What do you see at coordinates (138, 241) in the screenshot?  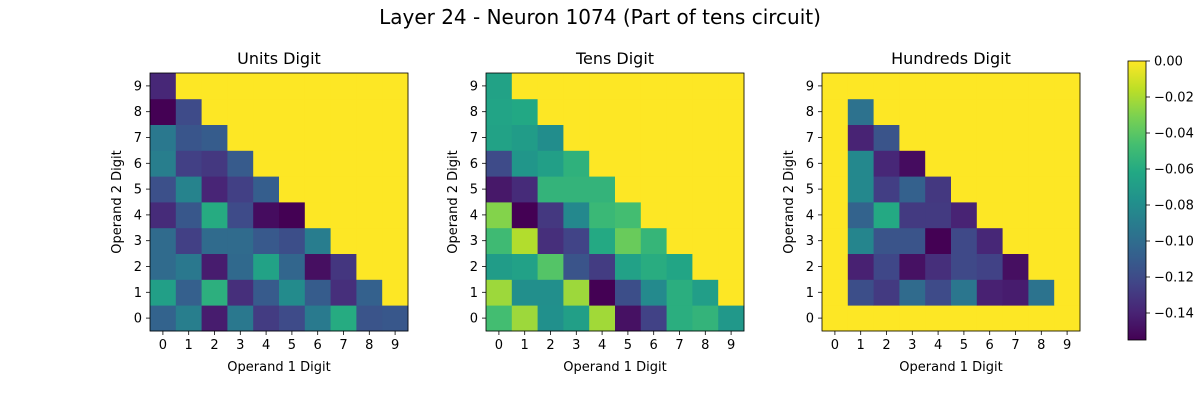 I see `y-tick-label: 3` at bounding box center [138, 241].